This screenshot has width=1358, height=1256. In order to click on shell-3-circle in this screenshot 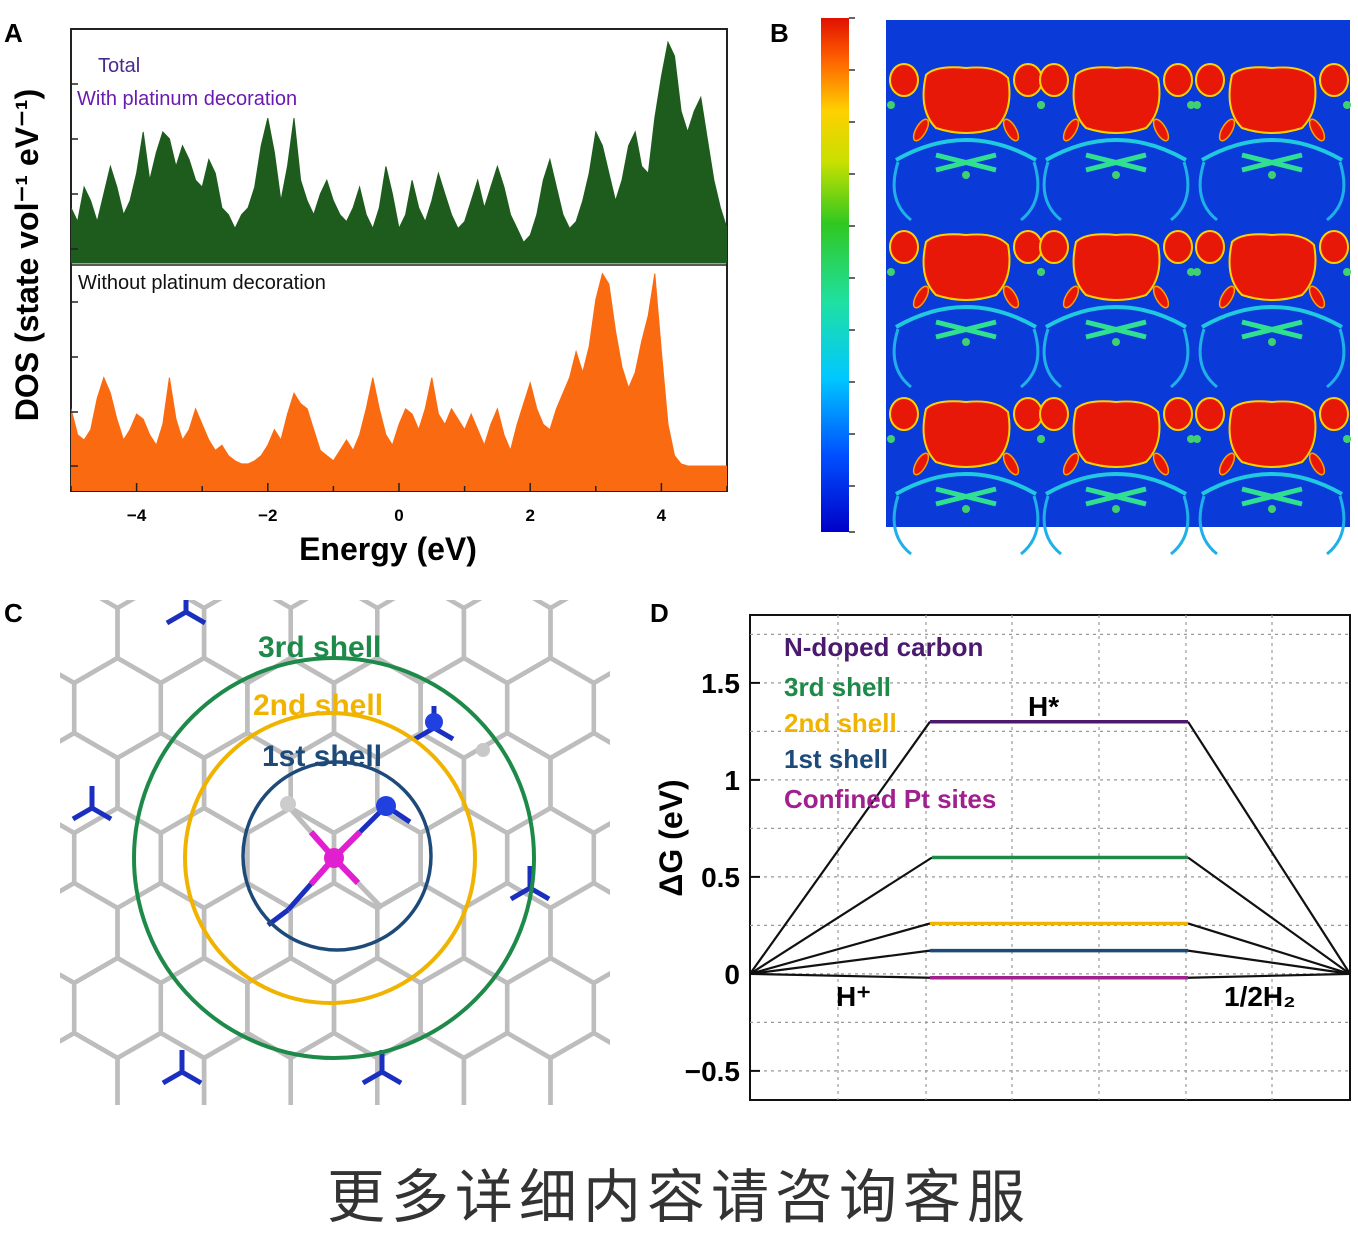, I will do `click(334, 858)`.